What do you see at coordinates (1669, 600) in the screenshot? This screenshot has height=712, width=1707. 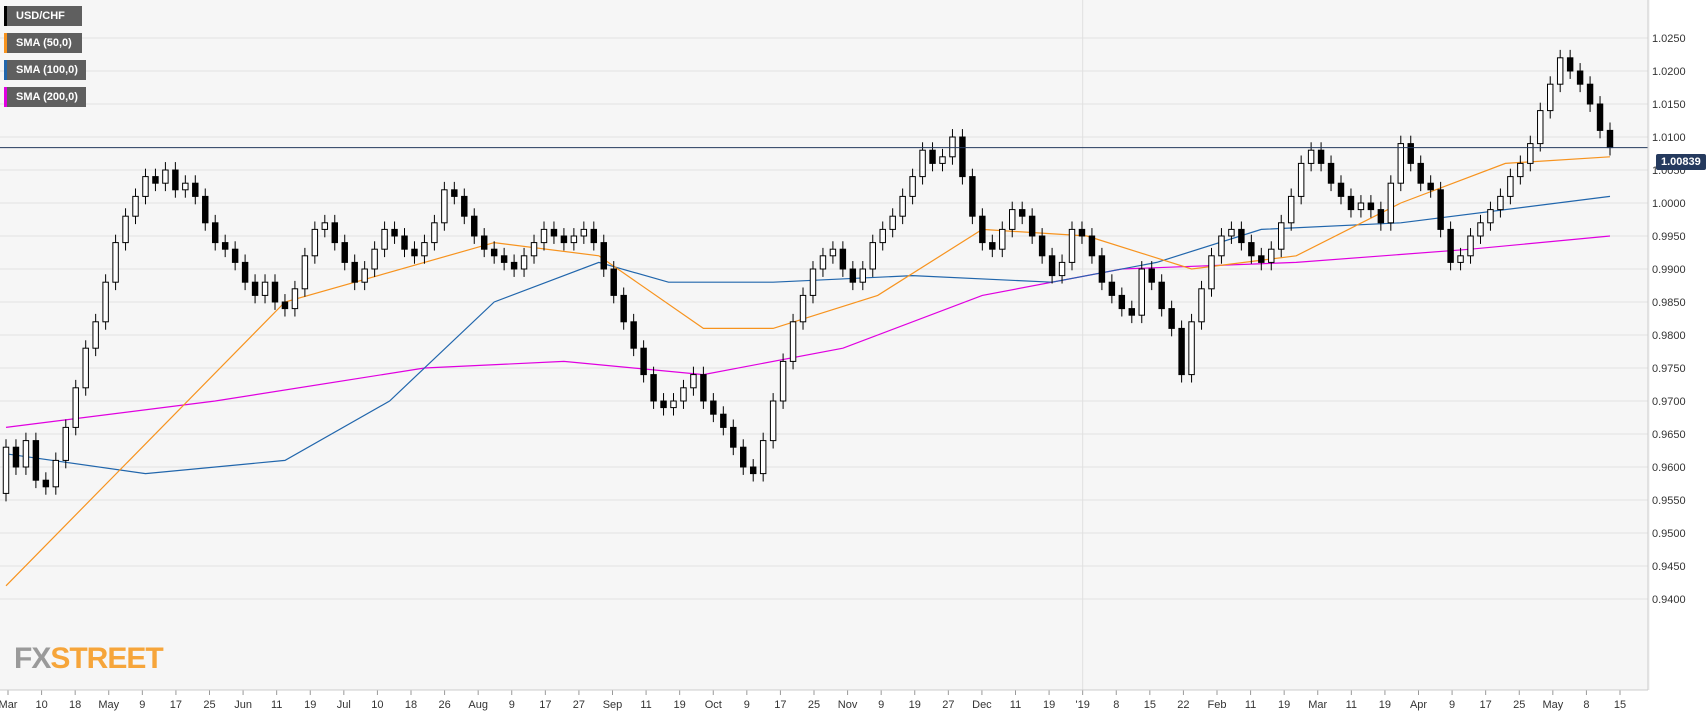 I see `y-tick-label: 0.9400` at bounding box center [1669, 600].